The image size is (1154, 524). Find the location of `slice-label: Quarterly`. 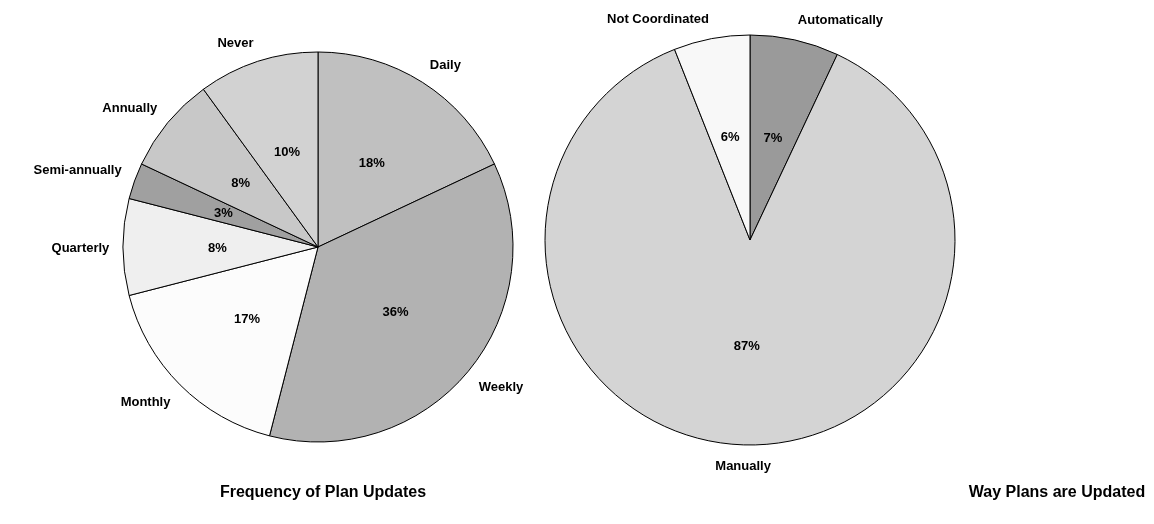

slice-label: Quarterly is located at coordinates (81, 247).